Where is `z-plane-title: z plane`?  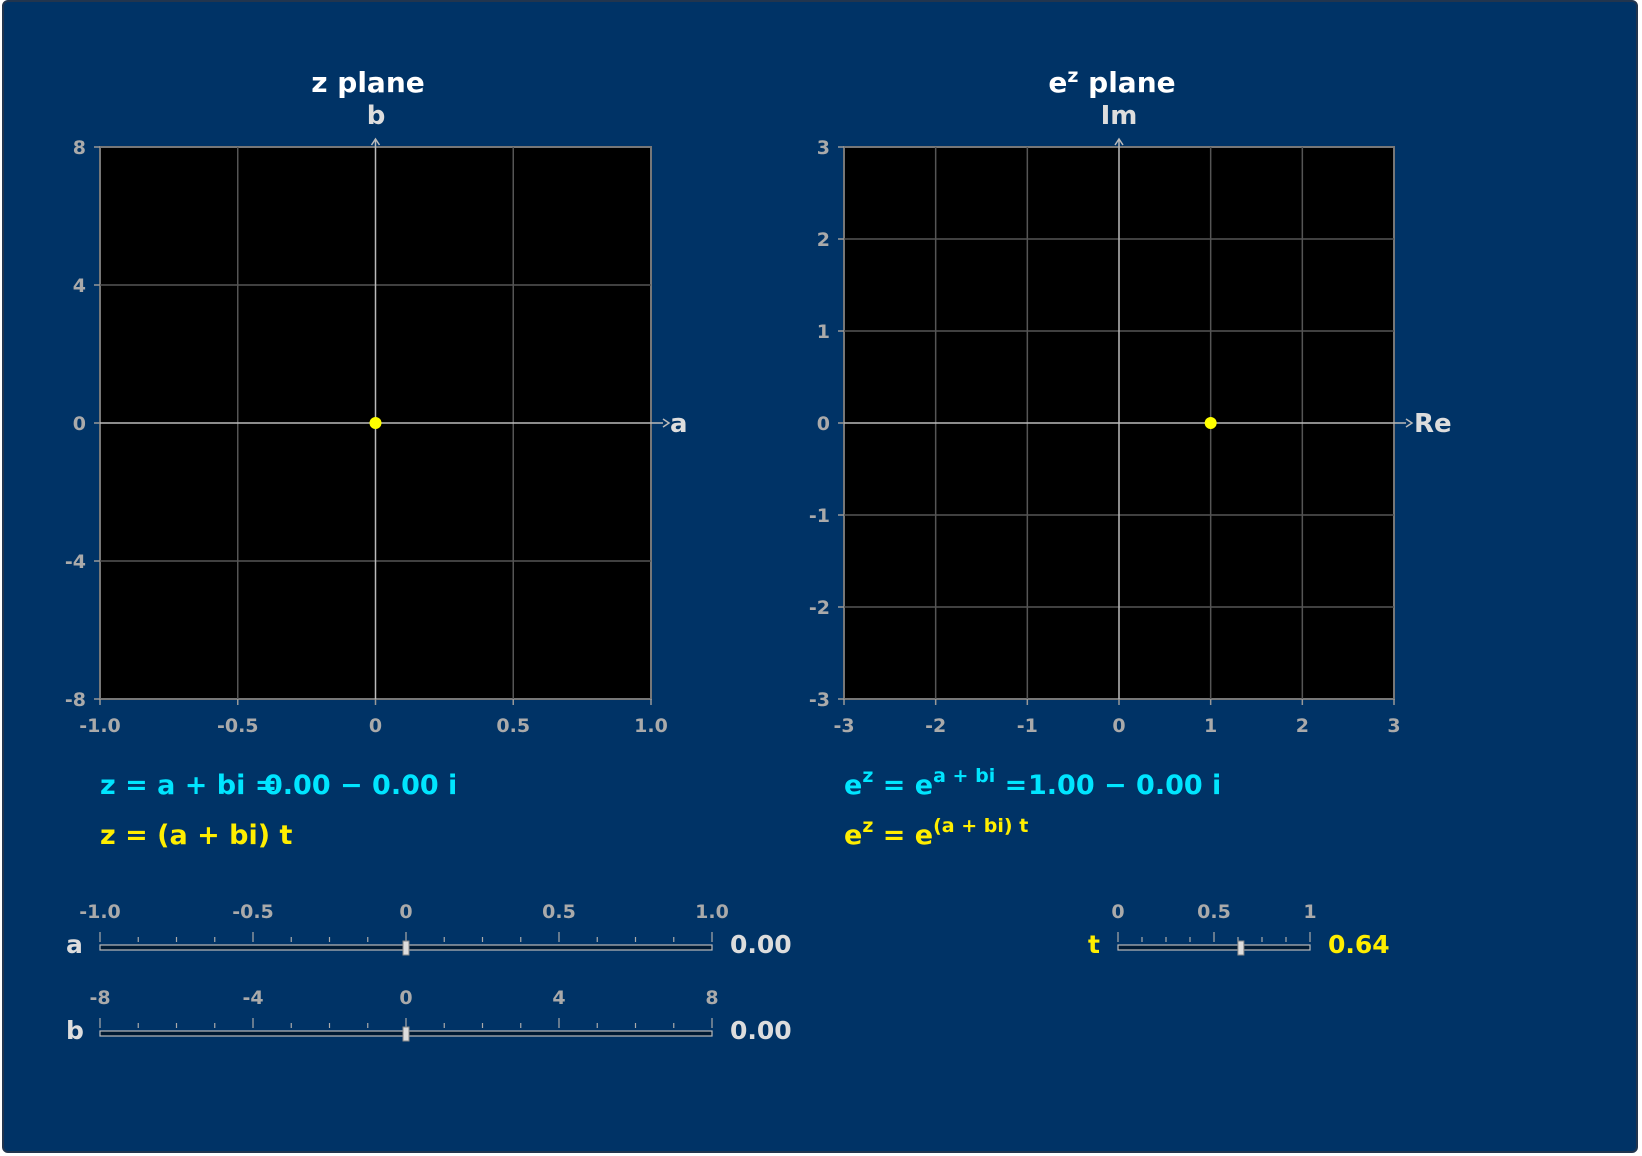
z-plane-title: z plane is located at coordinates (368, 82).